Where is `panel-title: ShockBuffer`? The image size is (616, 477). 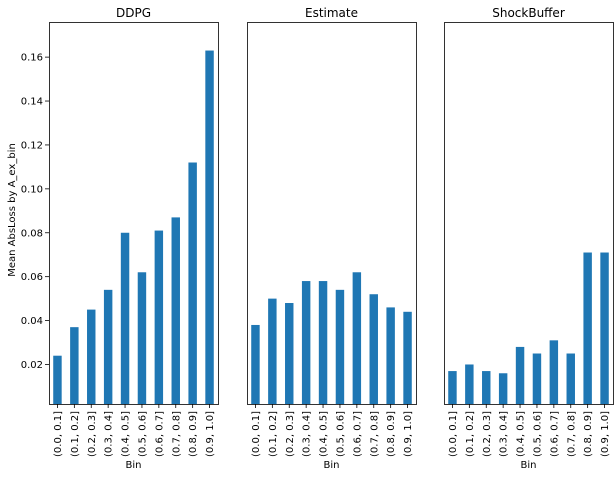
panel-title: ShockBuffer is located at coordinates (528, 13).